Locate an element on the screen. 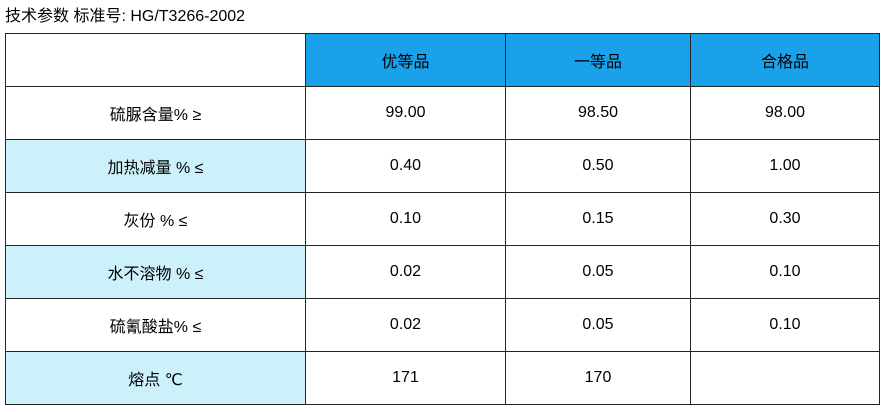 The width and height of the screenshot is (885, 412). value-cell: 98.00 is located at coordinates (785, 113).